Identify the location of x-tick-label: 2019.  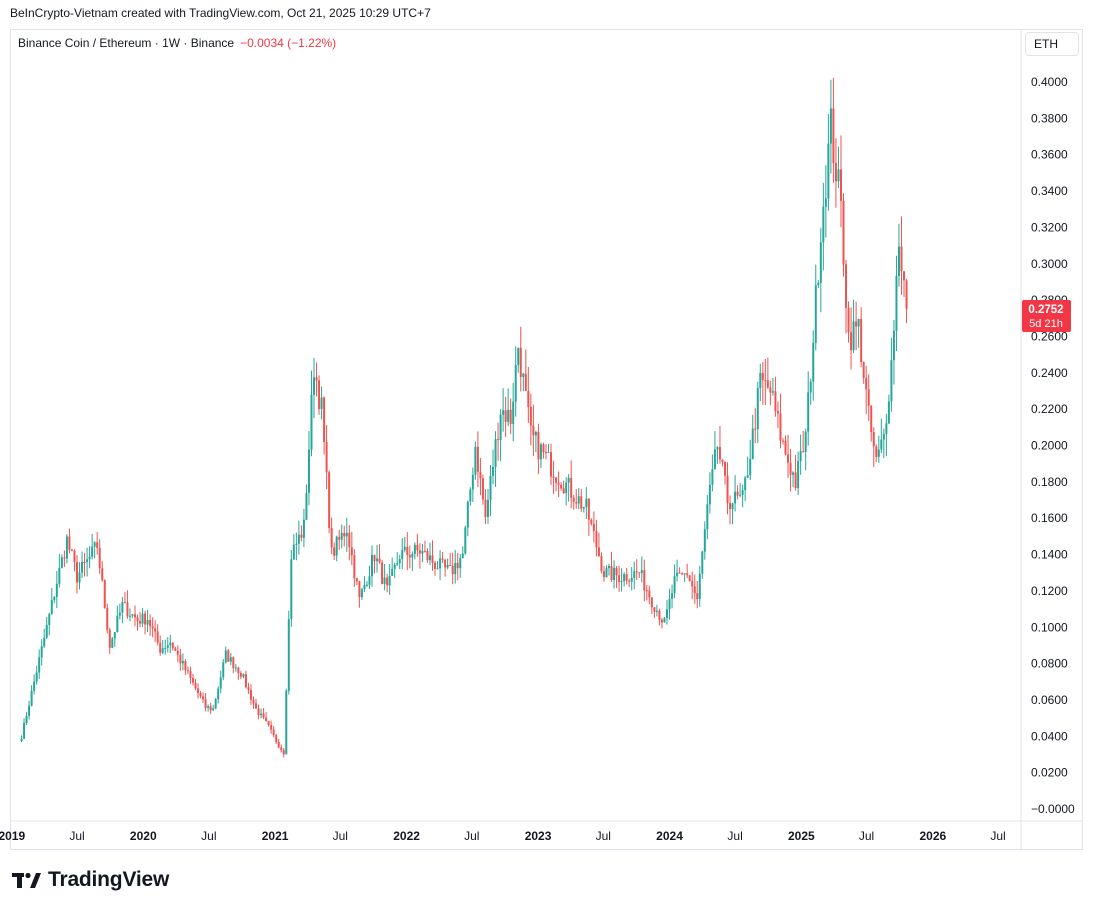
(12, 836).